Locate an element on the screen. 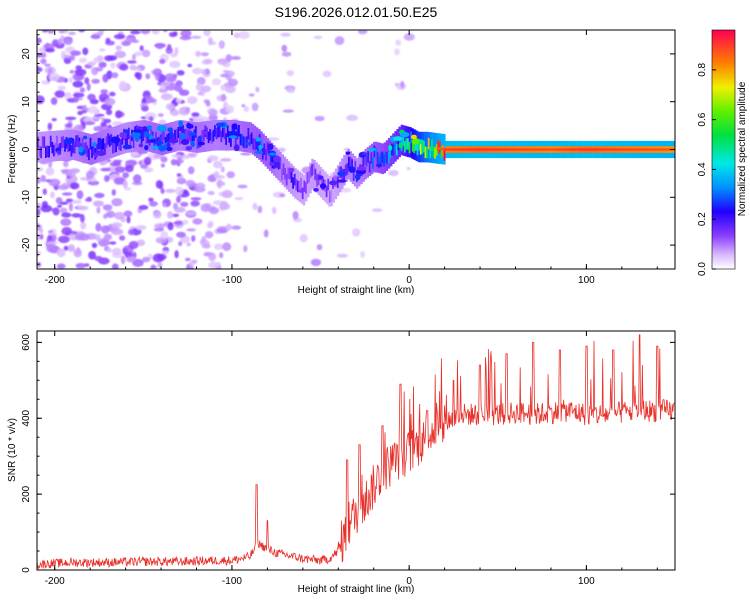 The image size is (750, 600). spectrogram-y-label: Frequency (Hz) is located at coordinates (12, 149).